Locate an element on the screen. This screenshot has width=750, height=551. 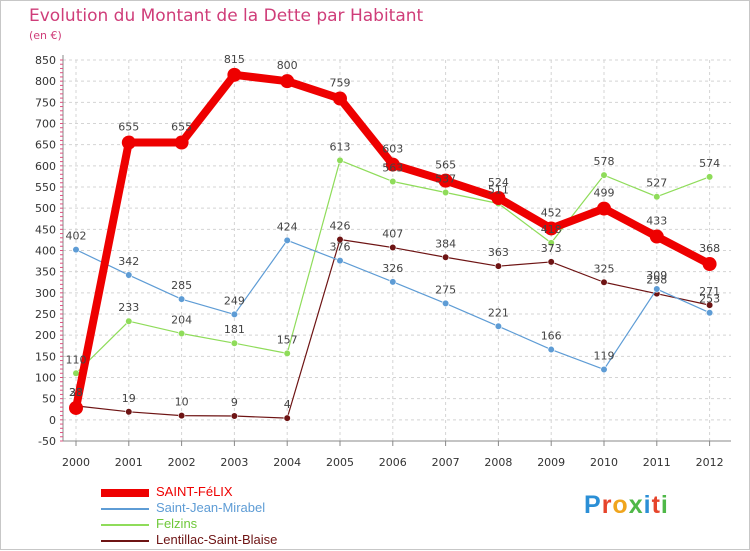
data-label: 166 is located at coordinates (551, 336).